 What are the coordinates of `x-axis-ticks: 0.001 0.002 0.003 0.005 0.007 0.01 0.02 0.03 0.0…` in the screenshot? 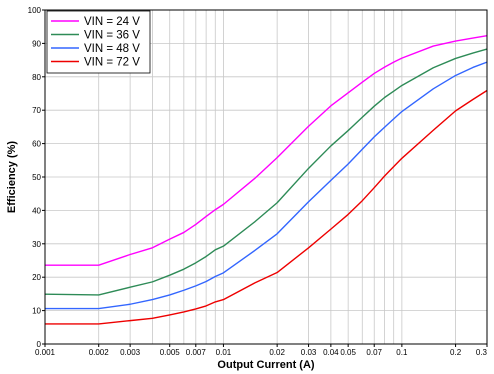 It's located at (261, 350).